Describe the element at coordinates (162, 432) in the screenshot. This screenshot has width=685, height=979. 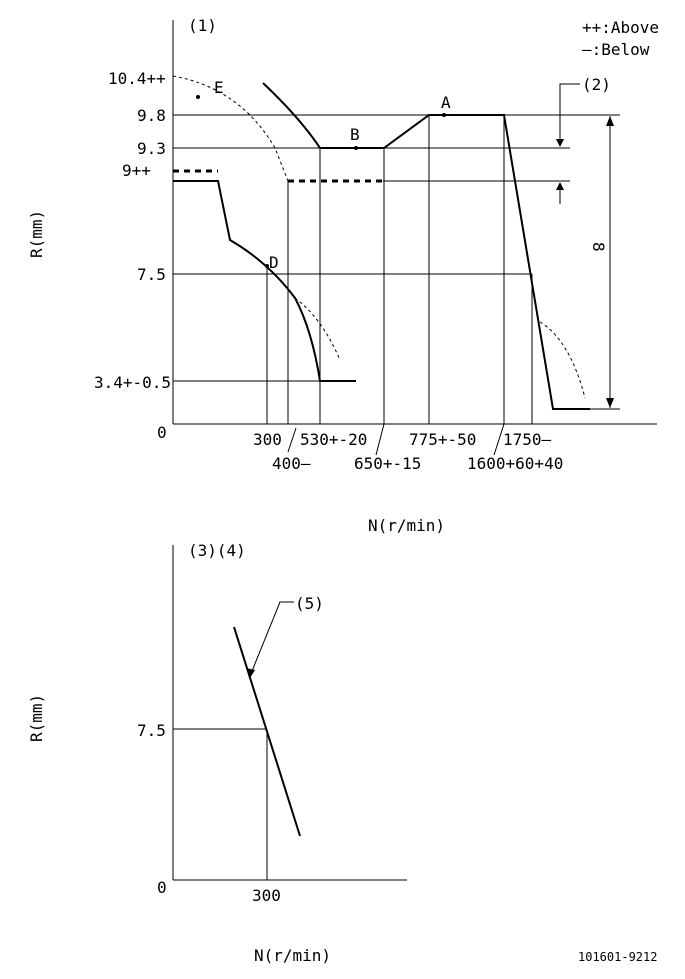
I see `origin-label: 0` at that location.